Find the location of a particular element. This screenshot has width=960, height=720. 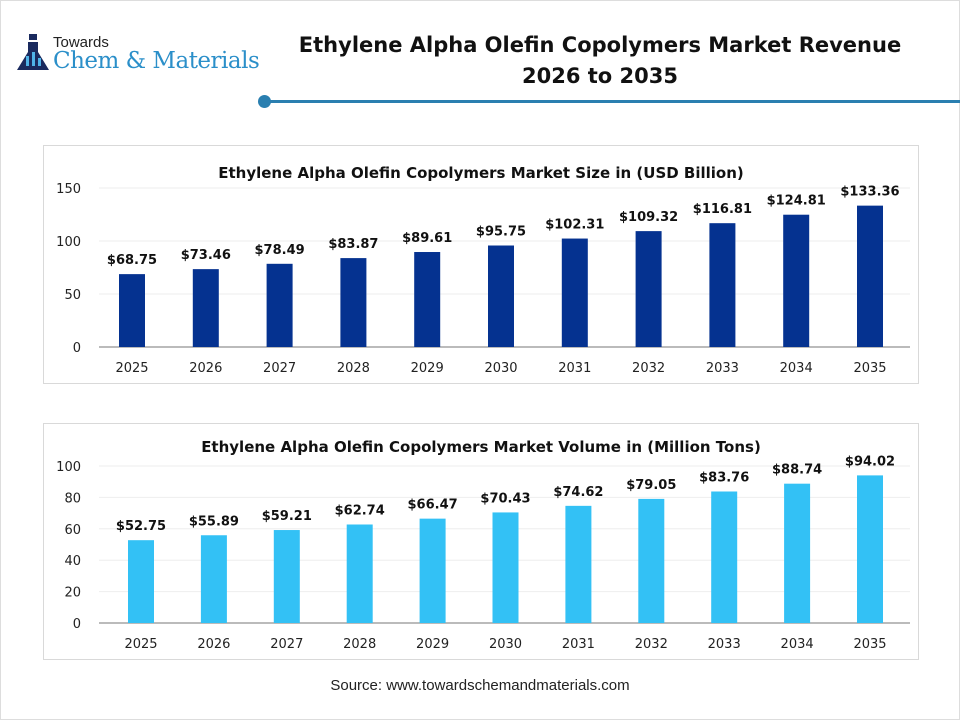

divider is located at coordinates (612, 101).